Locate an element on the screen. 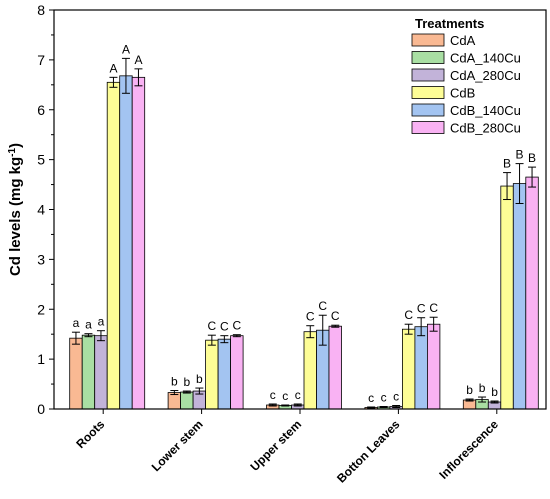 This screenshot has width=550, height=499. y-tick-label: 8 is located at coordinates (41, 10).